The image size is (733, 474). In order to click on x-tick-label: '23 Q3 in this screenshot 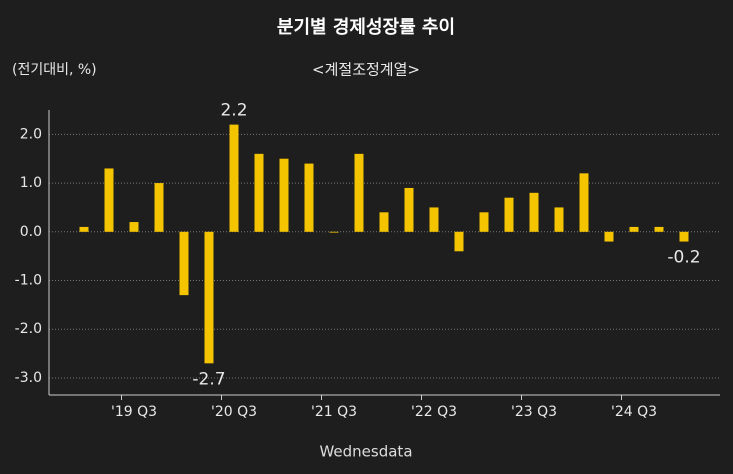, I will do `click(534, 412)`.